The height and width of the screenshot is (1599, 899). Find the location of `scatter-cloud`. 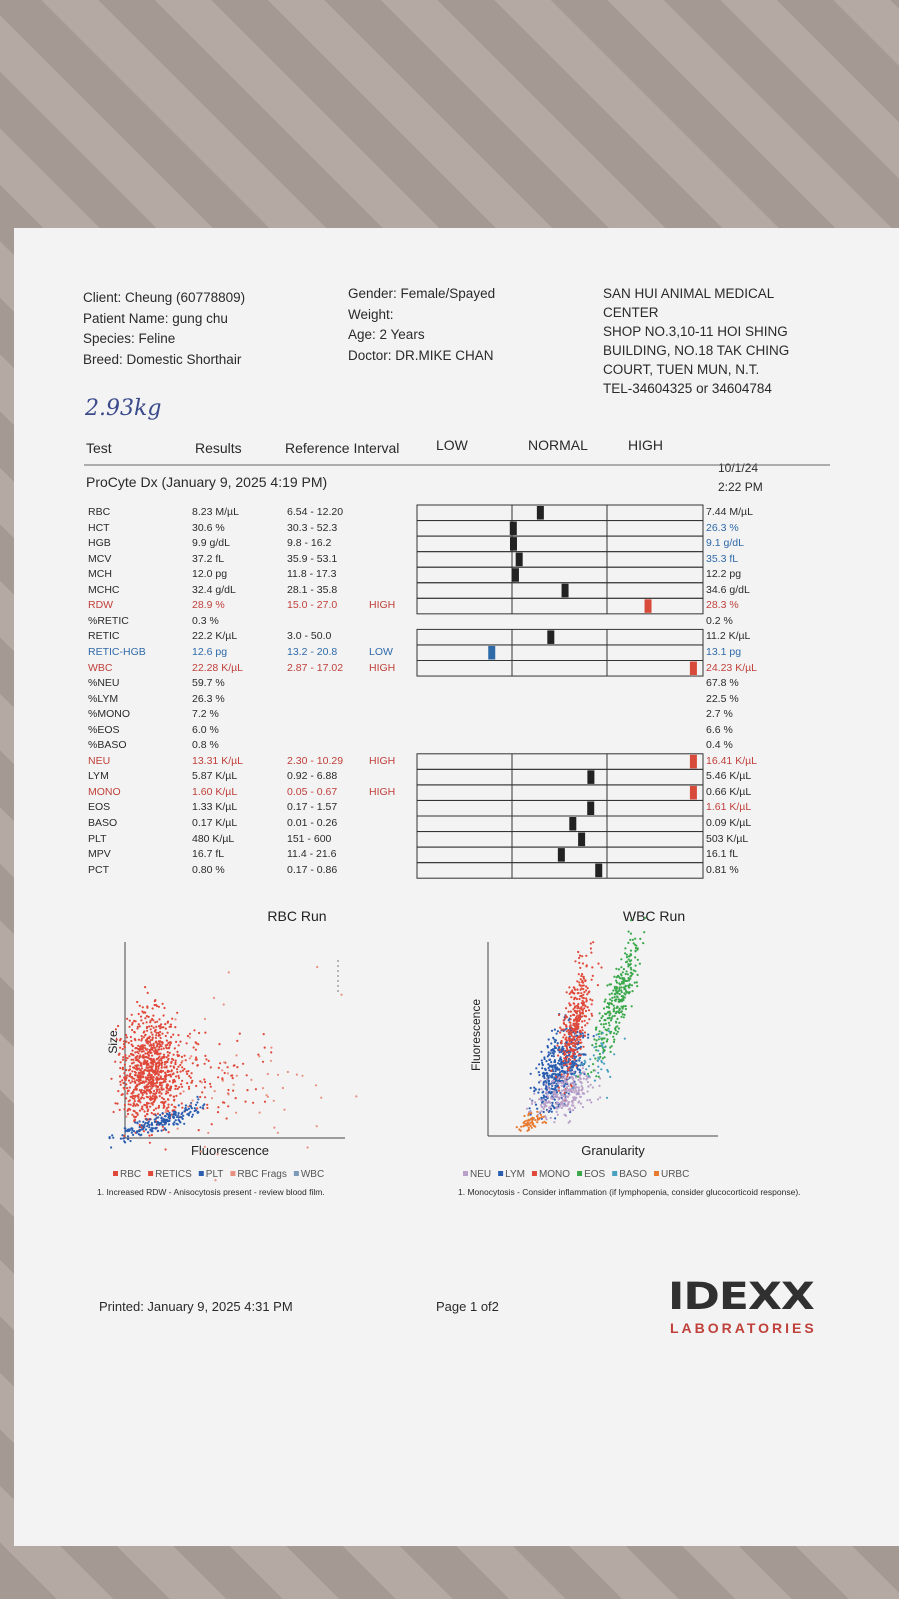

scatter-cloud is located at coordinates (581, 1024).